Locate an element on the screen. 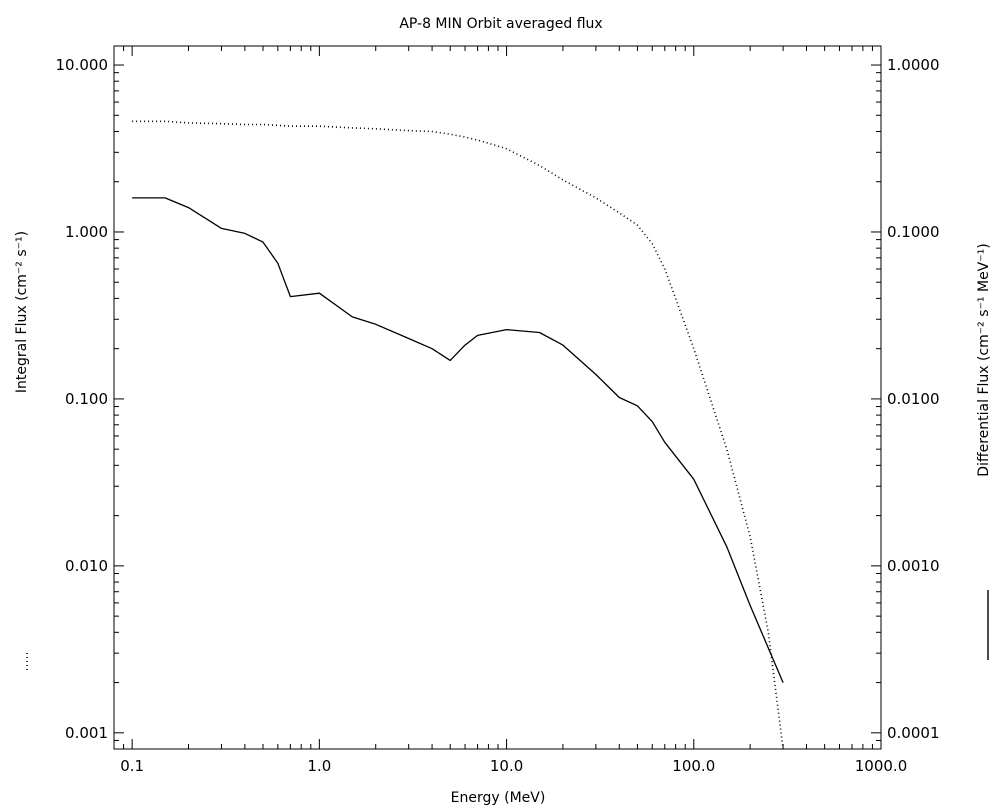 The image size is (1001, 810). y-left-tick-label: 10.000 is located at coordinates (82, 65).